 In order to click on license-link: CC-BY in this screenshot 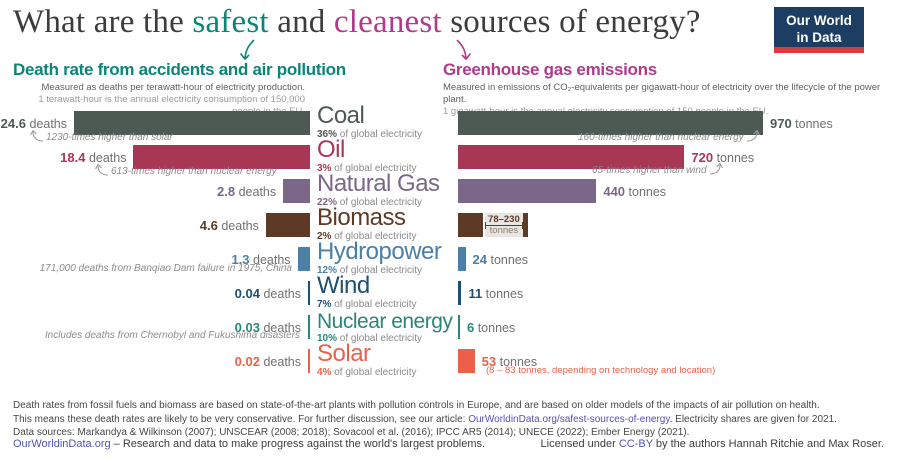, I will do `click(635, 444)`.